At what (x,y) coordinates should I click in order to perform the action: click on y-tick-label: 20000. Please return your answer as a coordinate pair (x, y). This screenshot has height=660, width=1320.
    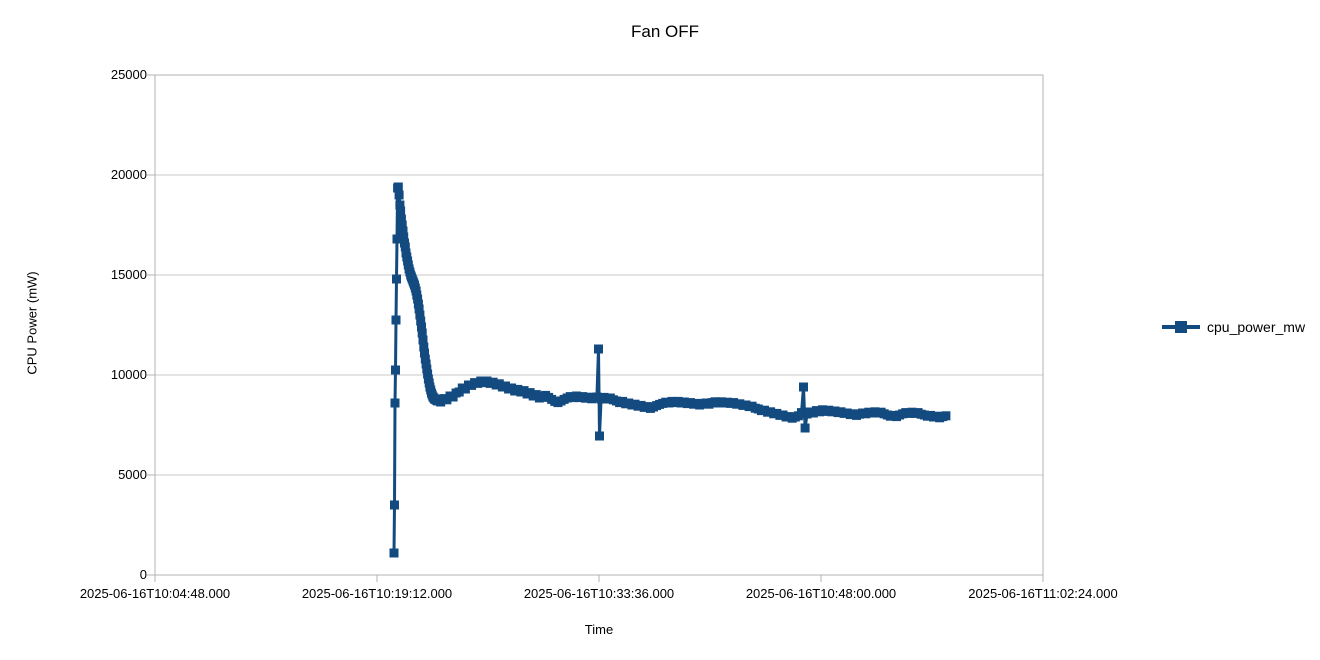
    Looking at the image, I should click on (128, 174).